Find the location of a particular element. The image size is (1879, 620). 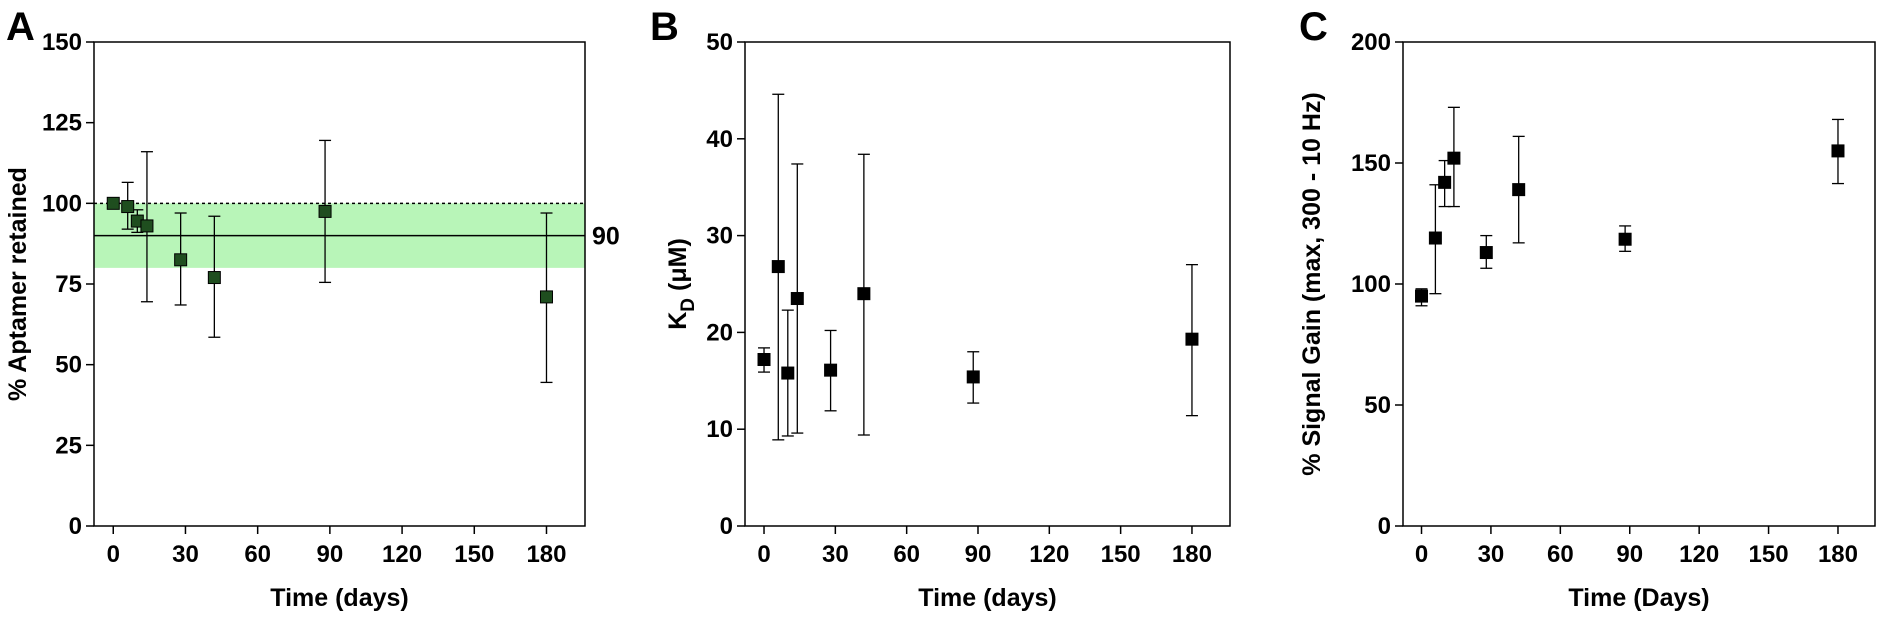

y-tick-label: 20 is located at coordinates (719, 332).